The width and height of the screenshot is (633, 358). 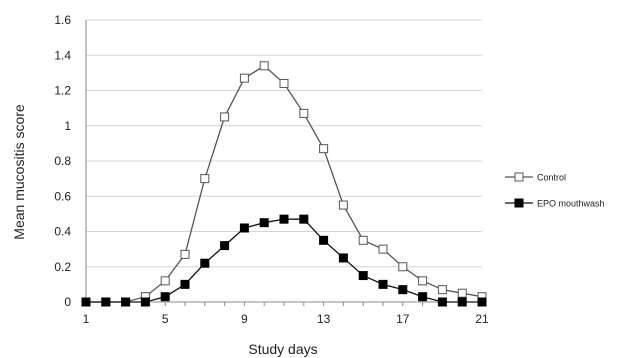 What do you see at coordinates (62, 267) in the screenshot?
I see `y-tick-label: 0.2` at bounding box center [62, 267].